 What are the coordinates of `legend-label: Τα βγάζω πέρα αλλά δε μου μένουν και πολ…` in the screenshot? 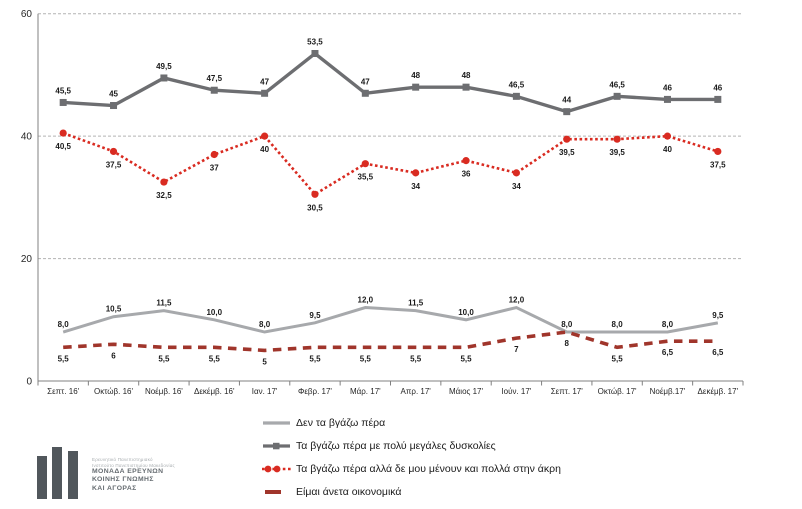 It's located at (428, 468).